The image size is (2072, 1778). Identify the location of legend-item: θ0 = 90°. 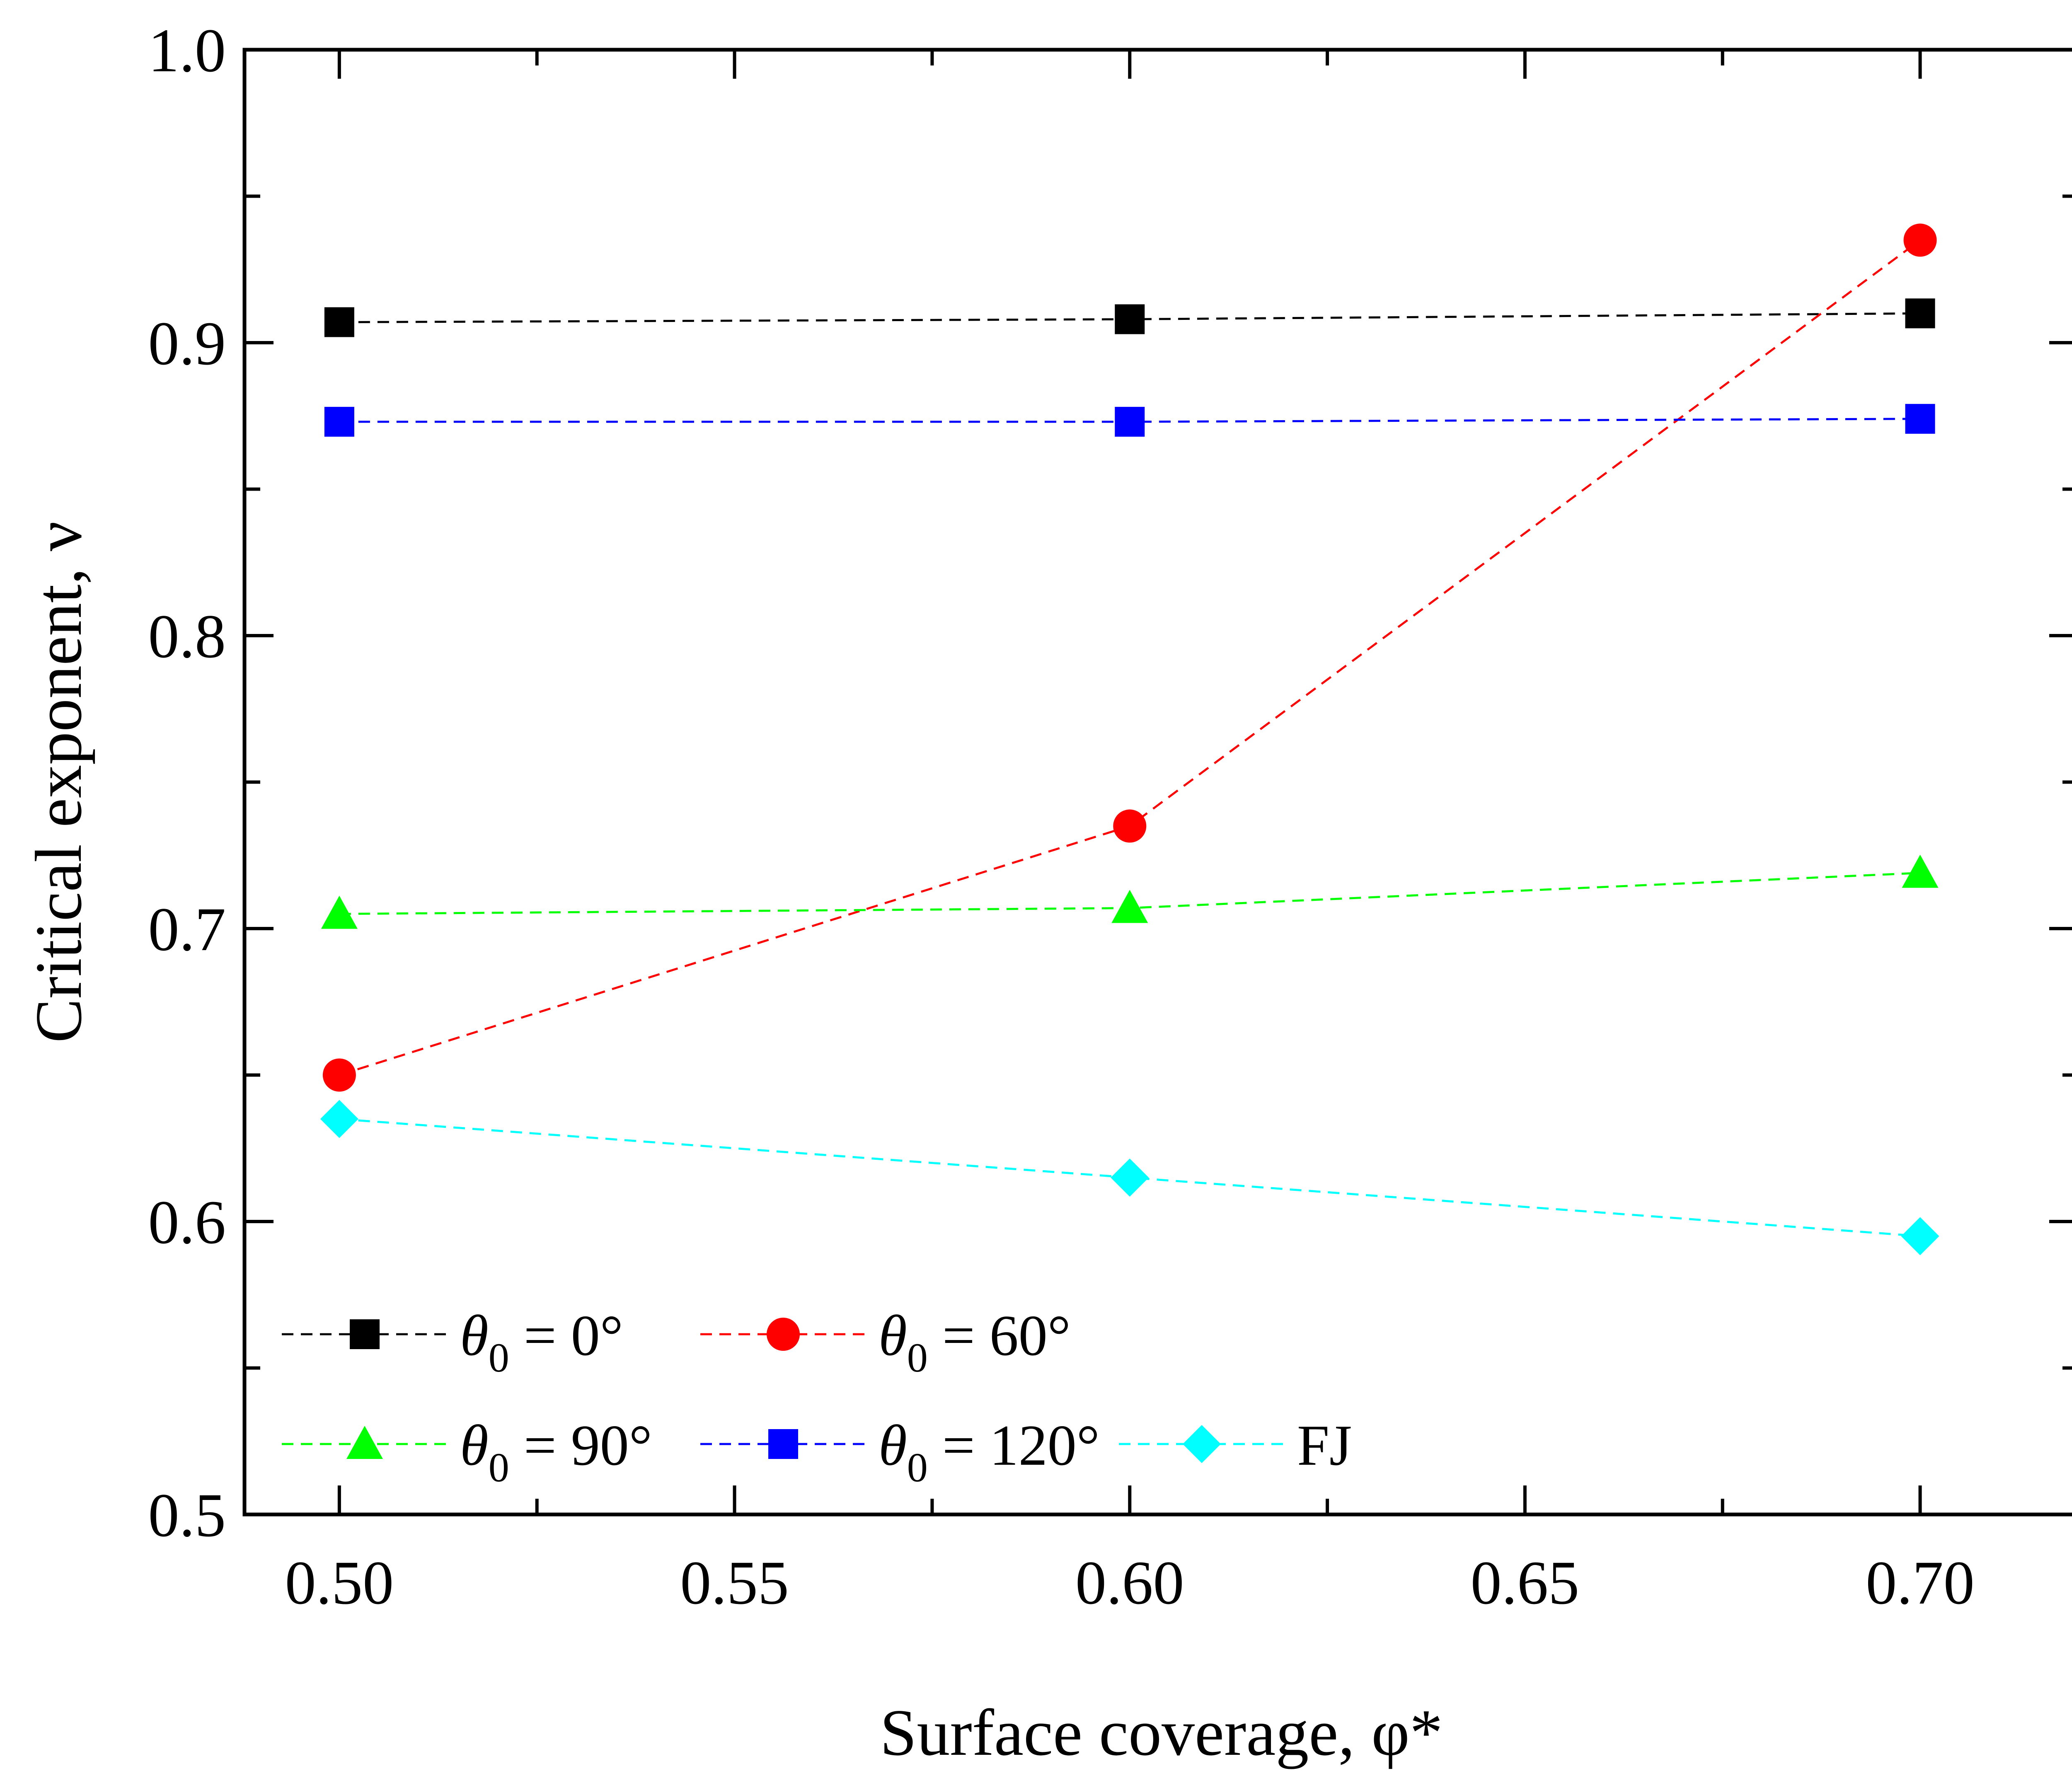
(467, 1451).